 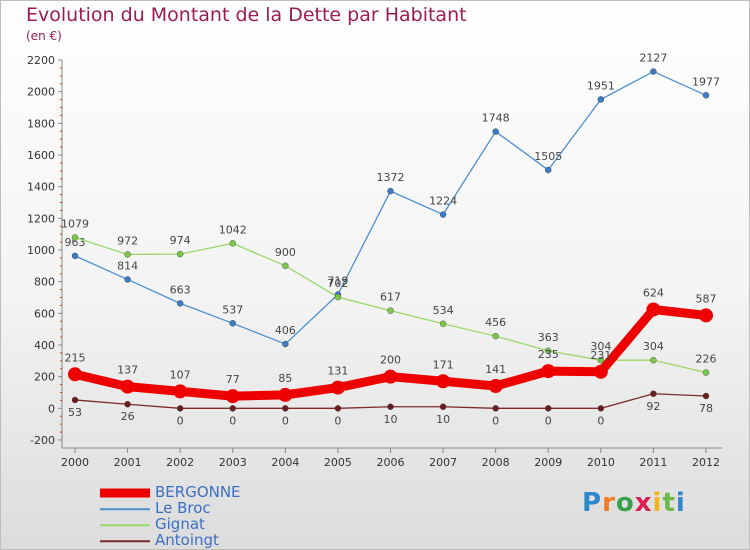 I want to click on data-label-le-broc: 2127, so click(x=653, y=58).